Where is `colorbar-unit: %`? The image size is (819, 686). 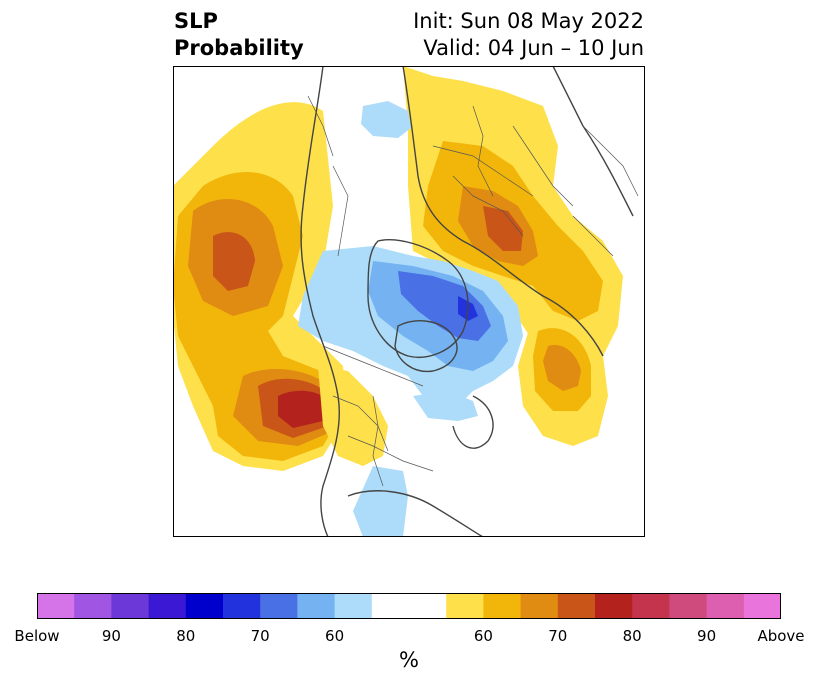 colorbar-unit: % is located at coordinates (409, 660).